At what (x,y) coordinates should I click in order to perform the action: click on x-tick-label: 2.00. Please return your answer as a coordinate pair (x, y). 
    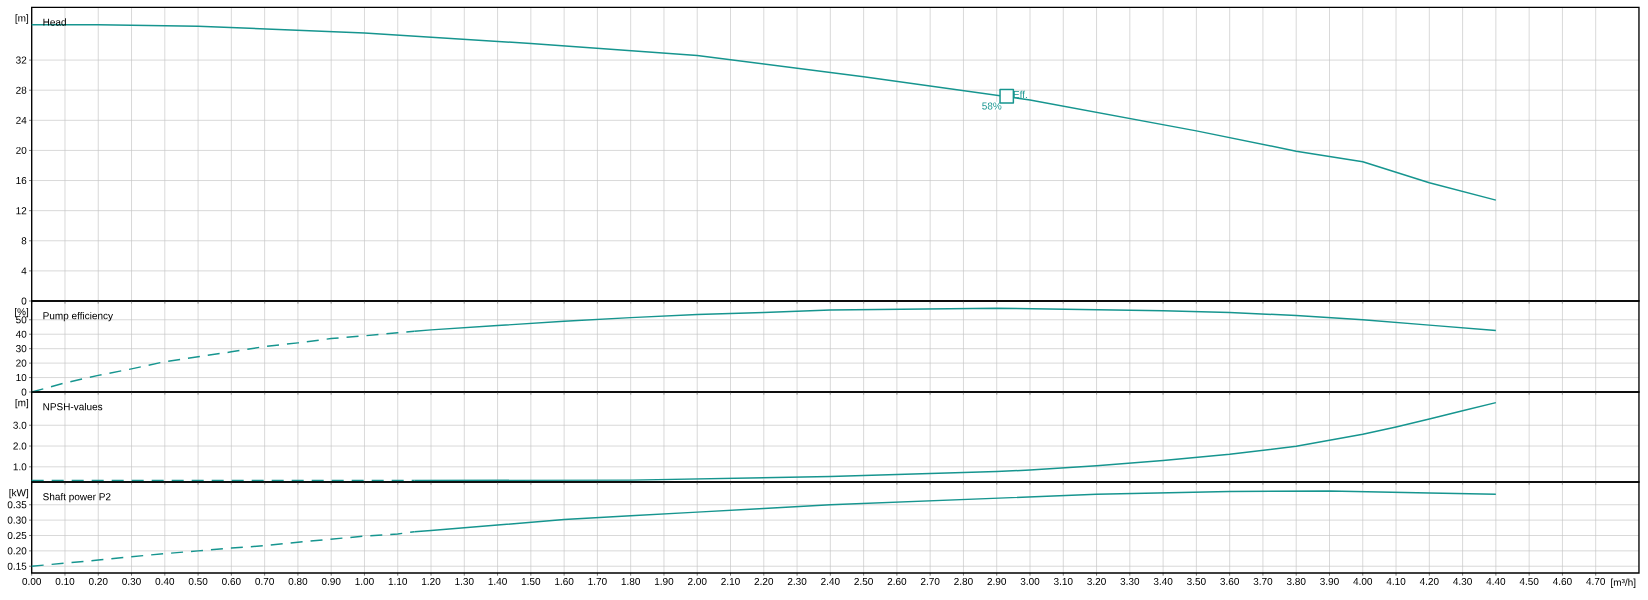
    Looking at the image, I should click on (697, 581).